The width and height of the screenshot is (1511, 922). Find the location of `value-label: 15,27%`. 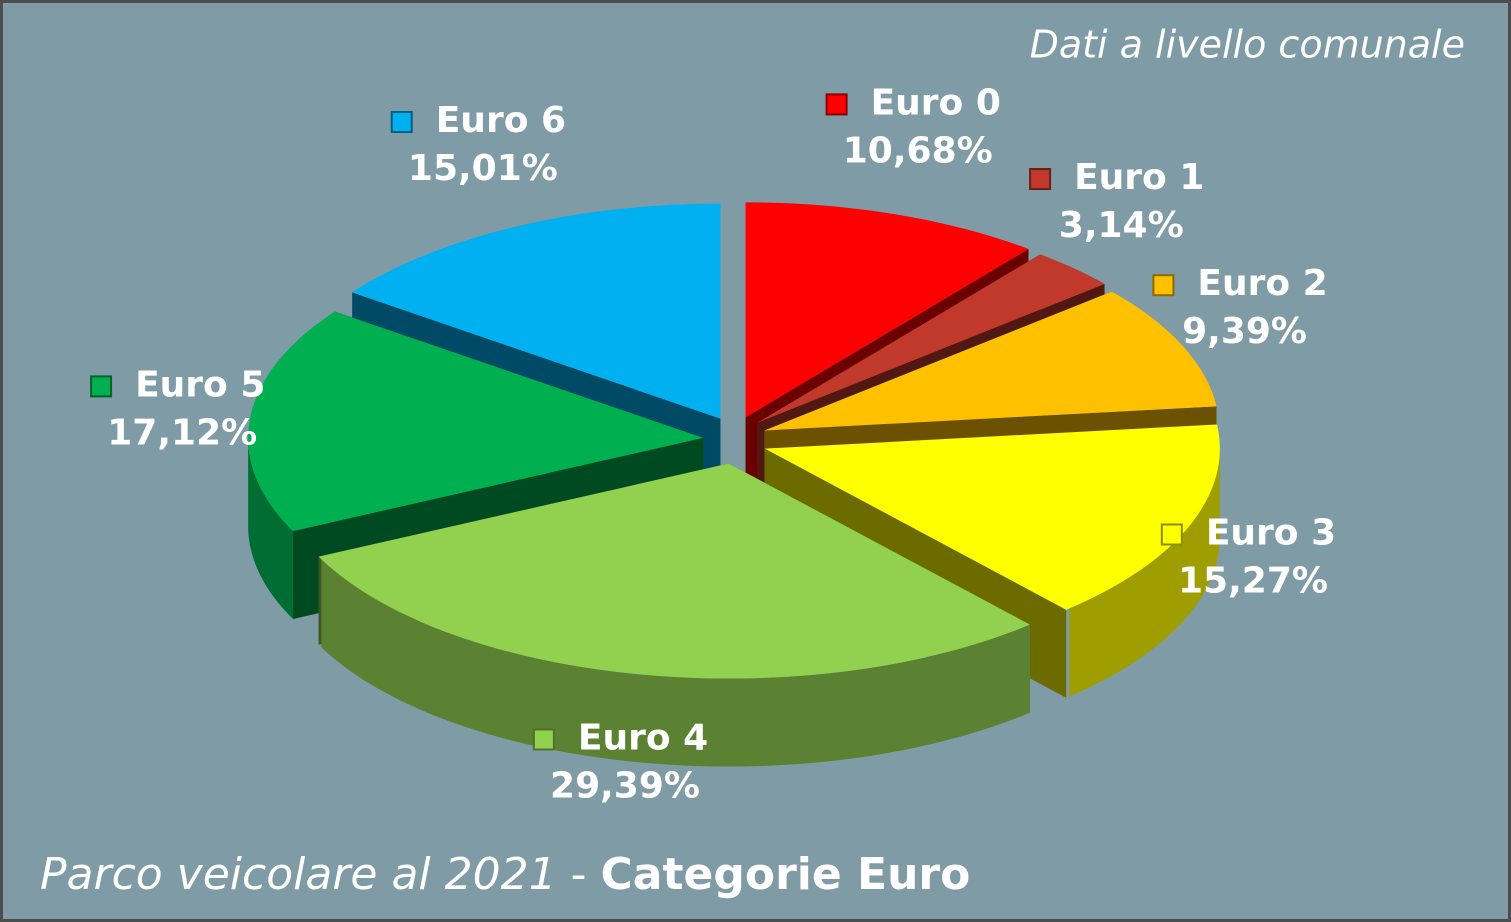

value-label: 15,27% is located at coordinates (1253, 580).